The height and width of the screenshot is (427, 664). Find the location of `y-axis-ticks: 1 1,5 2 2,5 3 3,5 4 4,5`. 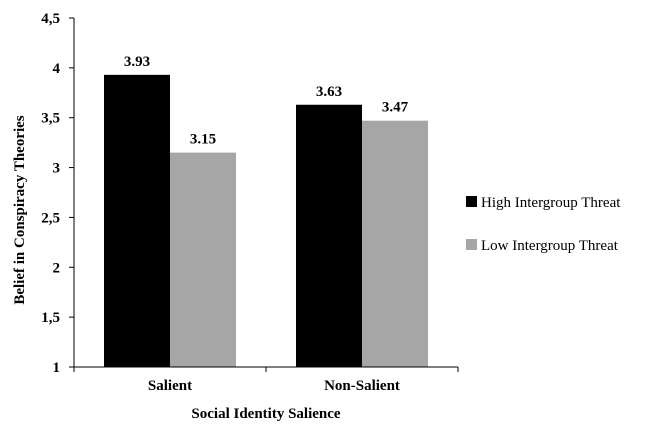

y-axis-ticks: 1 1,5 2 2,5 3 3,5 4 4,5 is located at coordinates (57, 193).